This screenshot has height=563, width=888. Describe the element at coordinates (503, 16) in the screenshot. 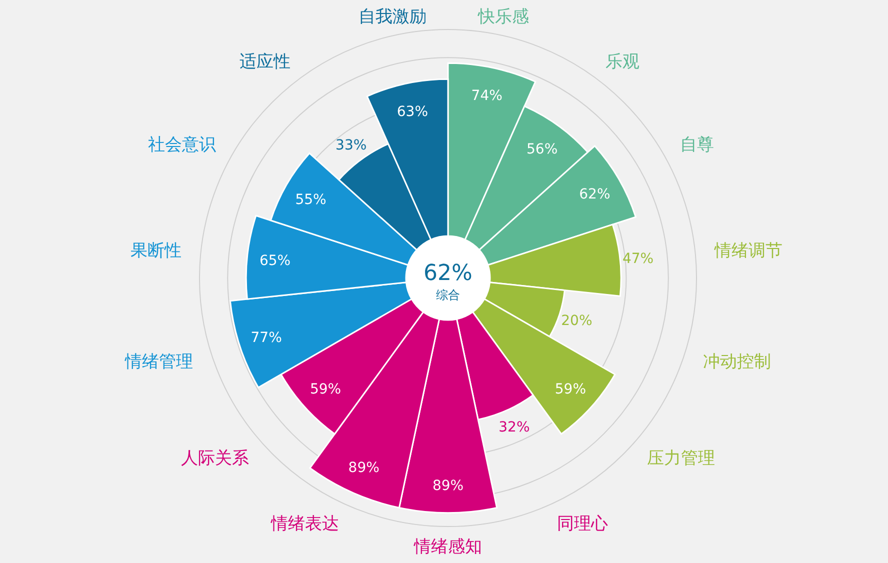

I see `category-label: 快乐感` at that location.